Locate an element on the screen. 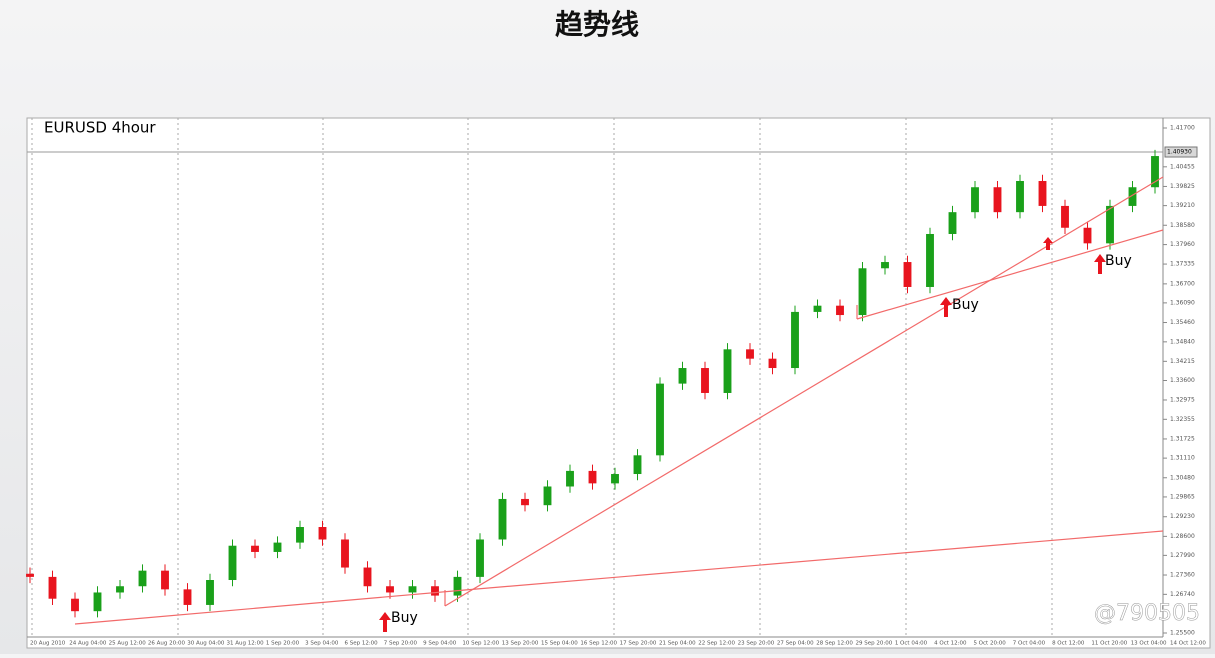  x-tick-label: 24 Aug 04:00 is located at coordinates (88, 644).